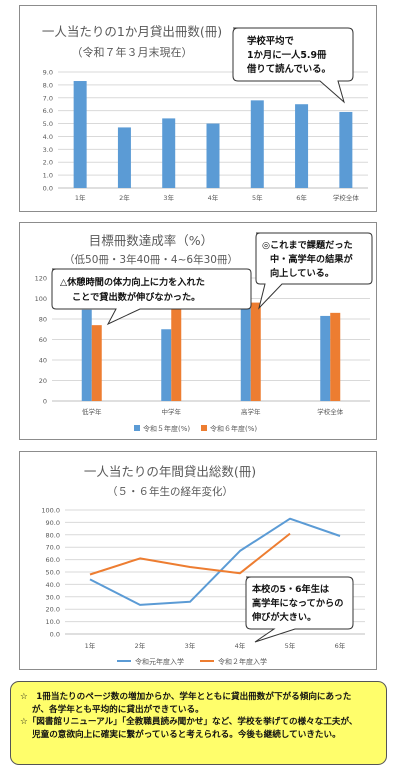 This screenshot has width=400, height=778. I want to click on chart3-subtitle: （５・６年生の経年変化）, so click(170, 491).